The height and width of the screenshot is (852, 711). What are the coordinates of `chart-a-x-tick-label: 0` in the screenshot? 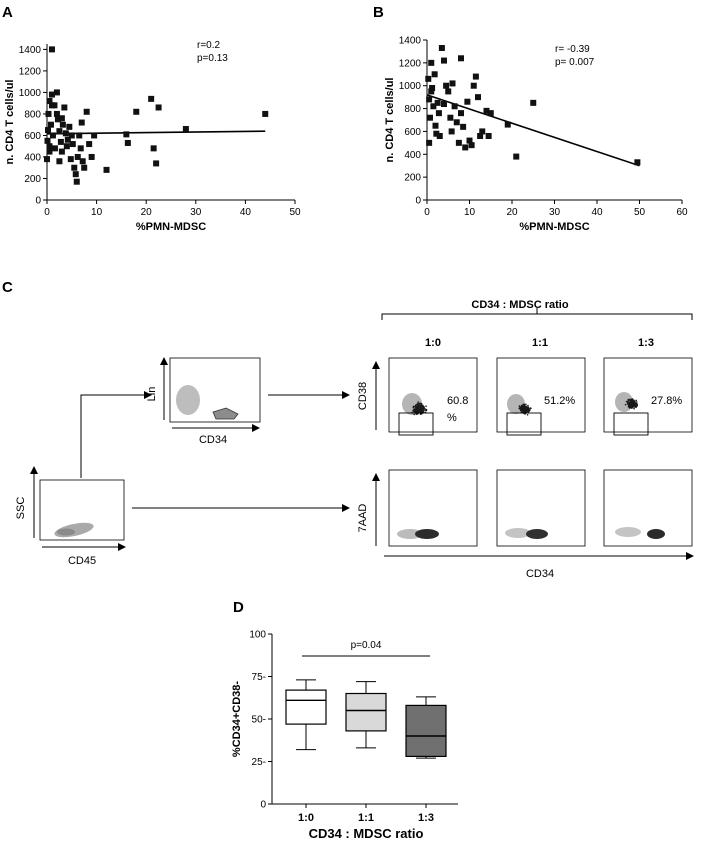 It's located at (47, 212).